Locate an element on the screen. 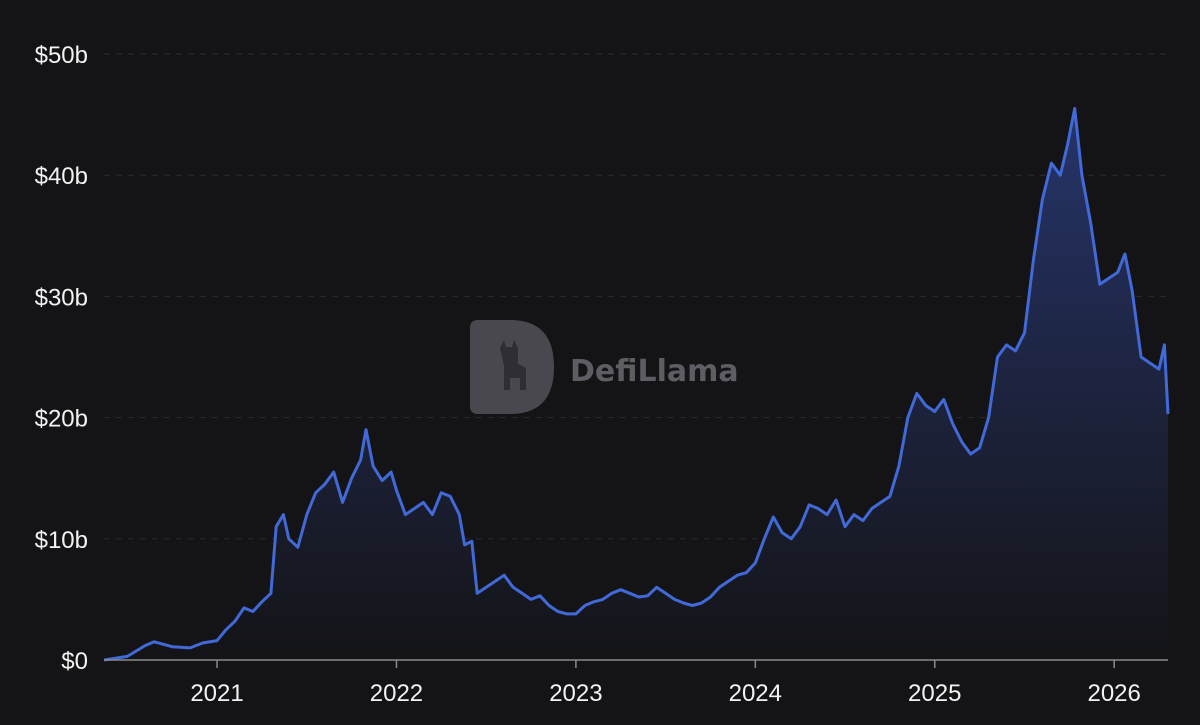 This screenshot has height=725, width=1200. x-tick-label: 2025 is located at coordinates (934, 693).